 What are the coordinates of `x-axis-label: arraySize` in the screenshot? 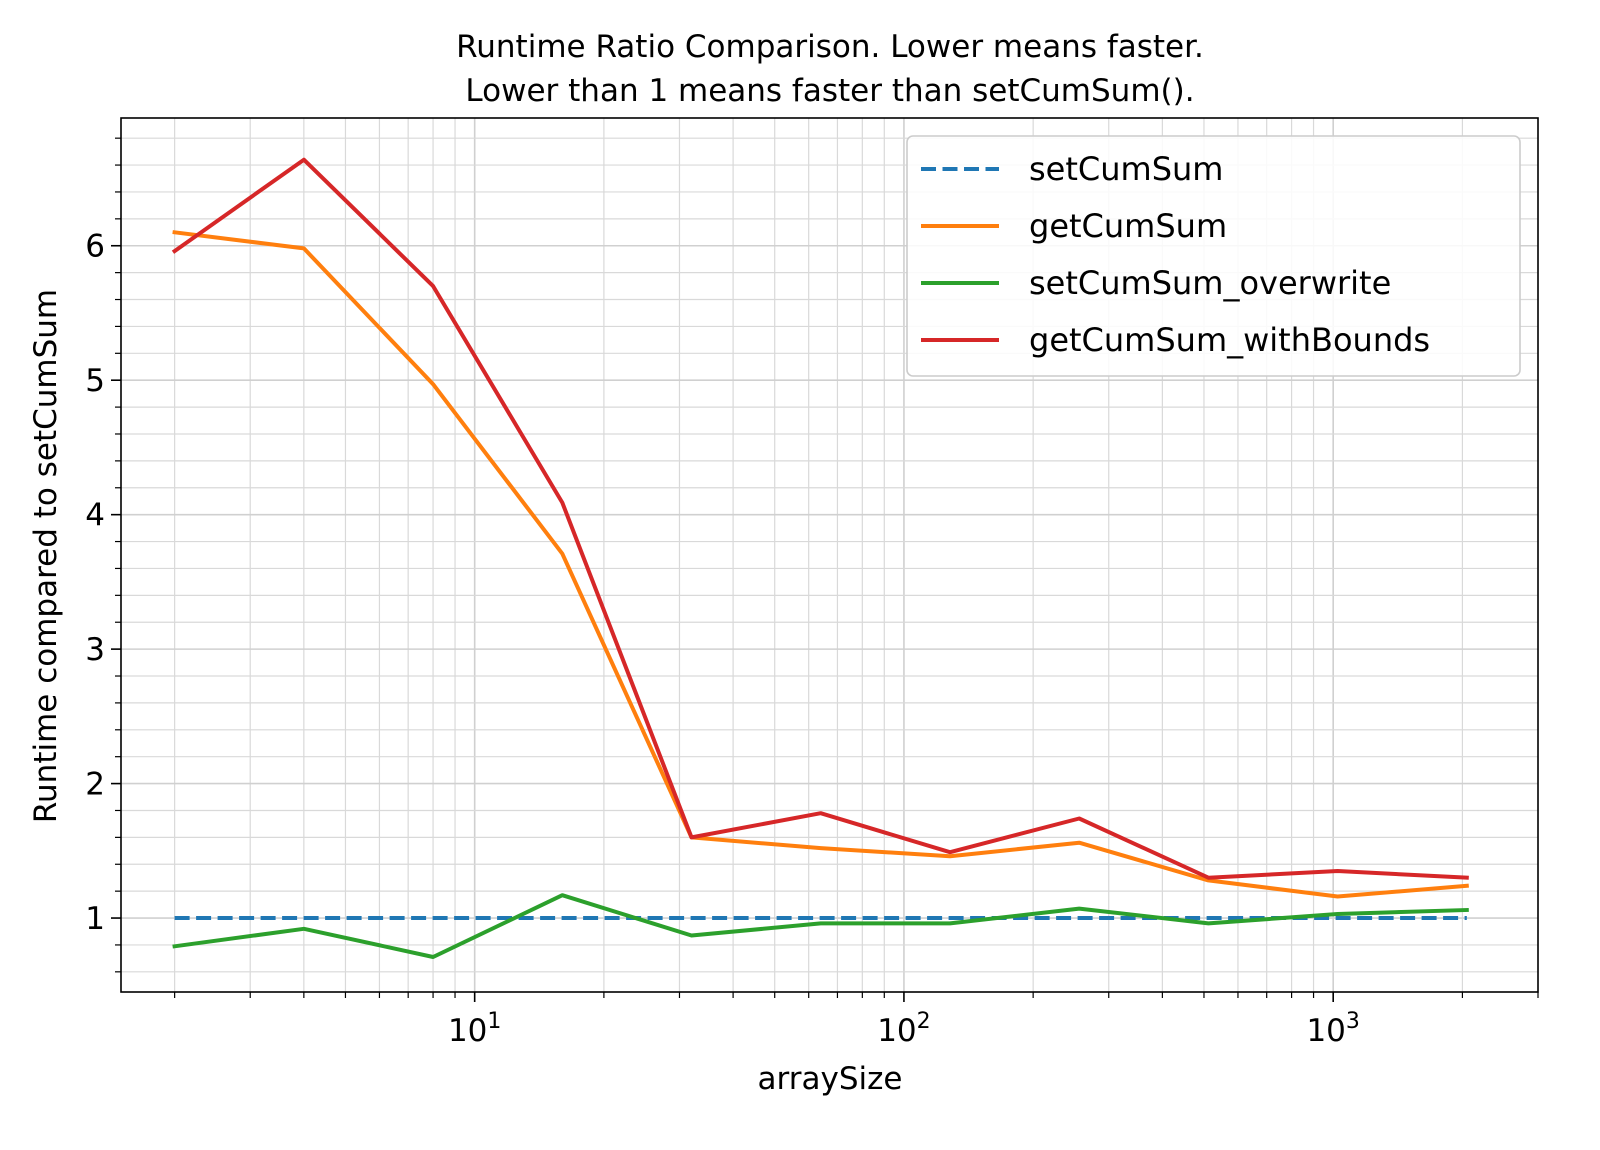 It's located at (830, 1079).